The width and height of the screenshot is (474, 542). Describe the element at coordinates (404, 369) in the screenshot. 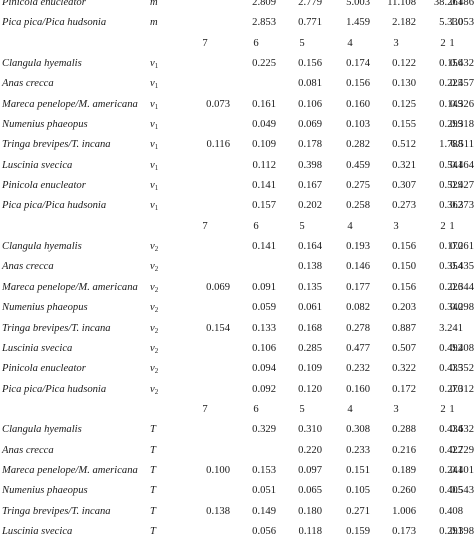

I see `table-cell: 0.322` at that location.